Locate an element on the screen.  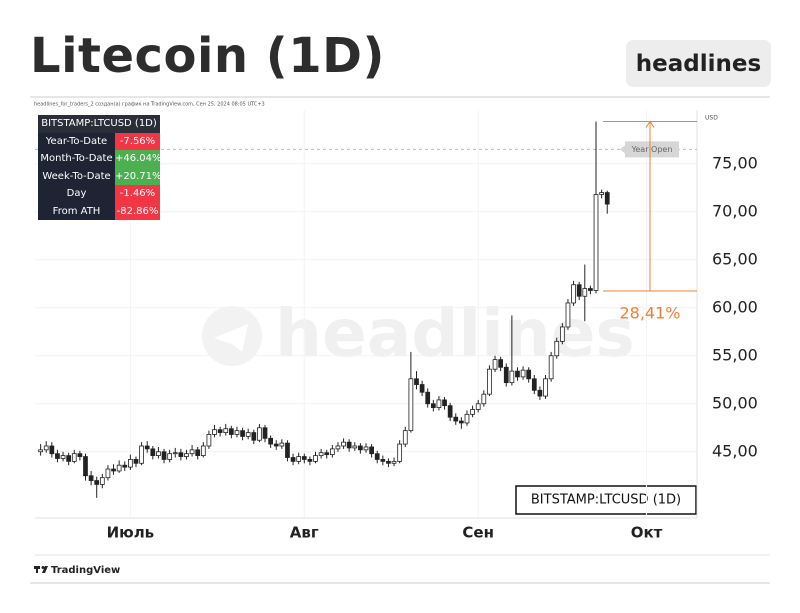
y-tick-label: 60,00 is located at coordinates (735, 306).